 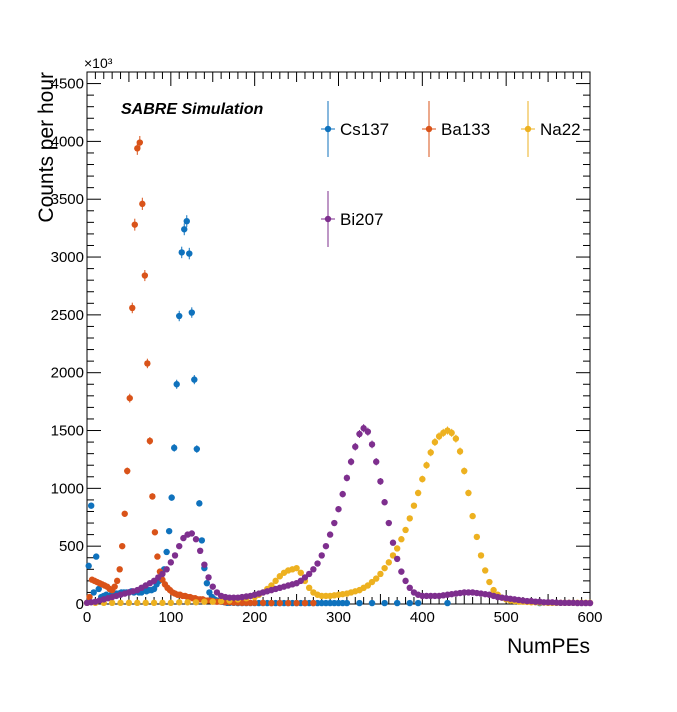 I want to click on y-axis-title: Counts per hour, so click(x=46, y=147).